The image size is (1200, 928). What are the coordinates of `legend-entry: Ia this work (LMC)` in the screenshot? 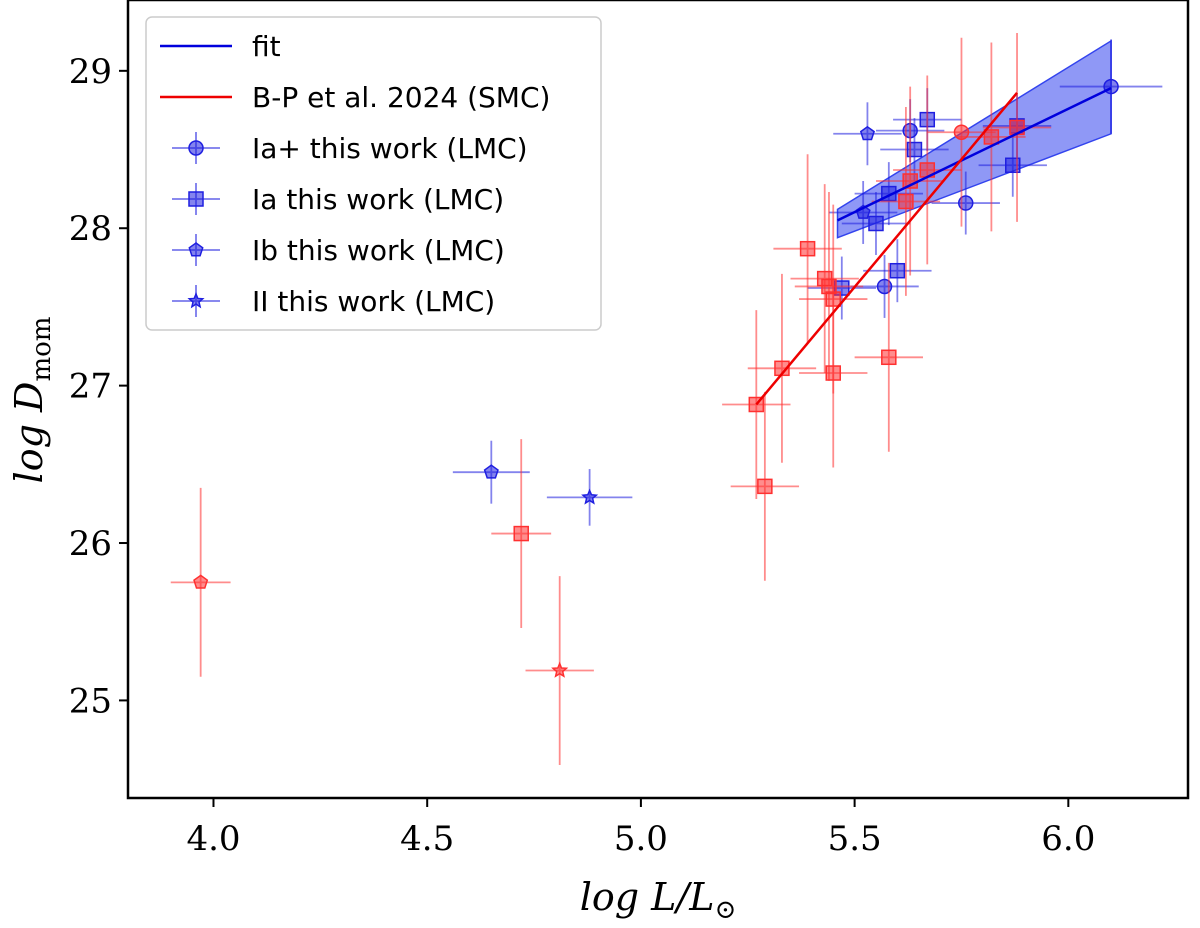 It's located at (338, 199).